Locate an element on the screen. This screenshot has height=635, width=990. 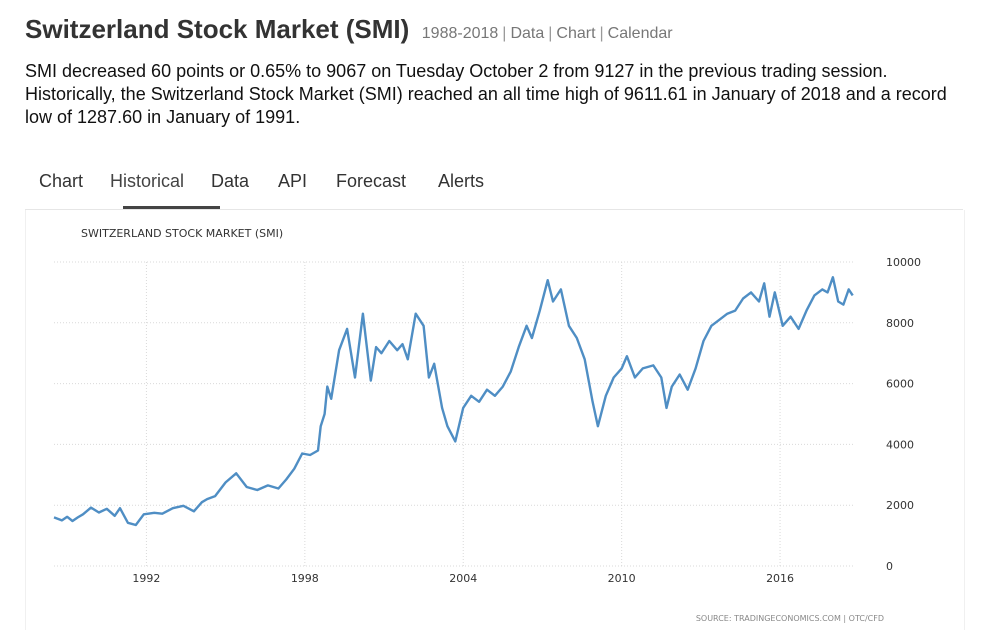
active-tab-indicator is located at coordinates (171, 207).